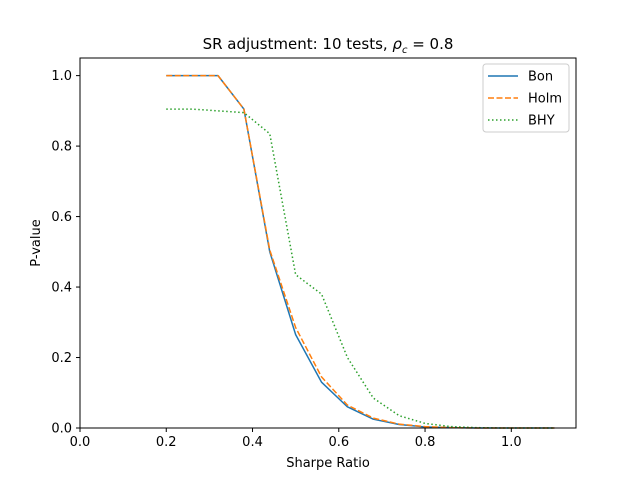 Image resolution: width=640 pixels, height=480 pixels. I want to click on legend-label: Holm, so click(545, 99).